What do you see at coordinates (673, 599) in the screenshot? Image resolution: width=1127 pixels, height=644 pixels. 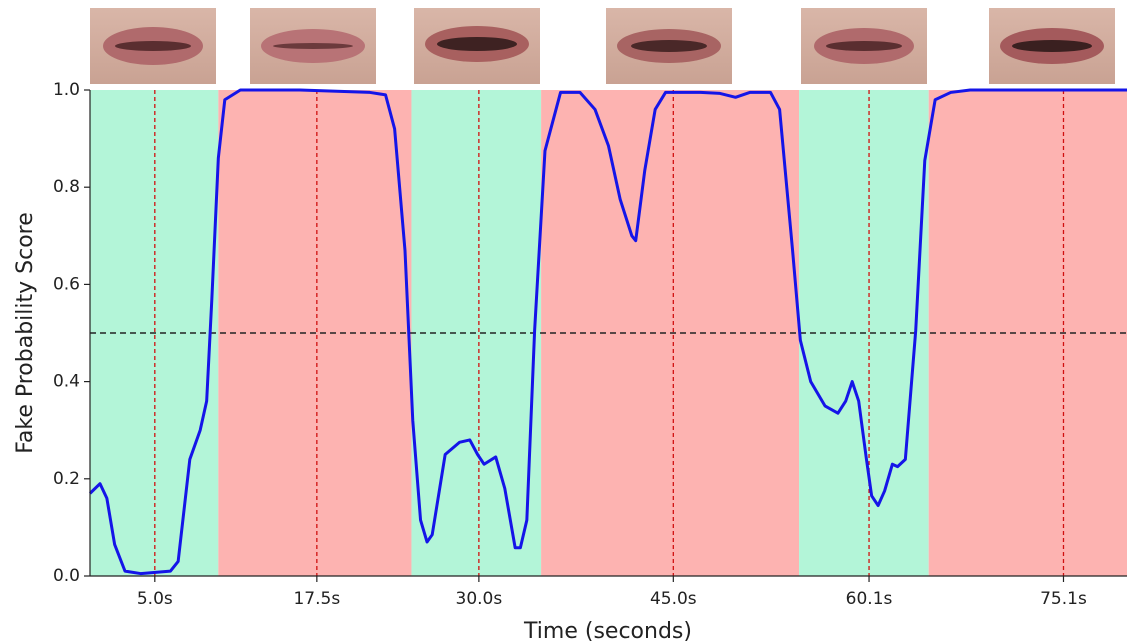 I see `x-tick-label: 45.0s` at bounding box center [673, 599].